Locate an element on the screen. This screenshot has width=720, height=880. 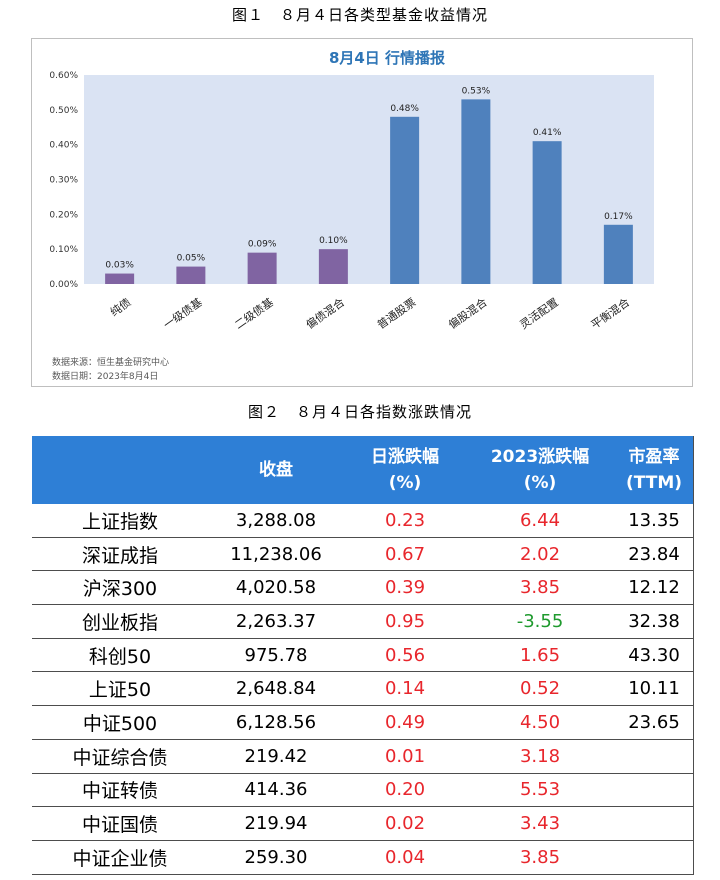
day-change-cell: 0.01 is located at coordinates (405, 756).